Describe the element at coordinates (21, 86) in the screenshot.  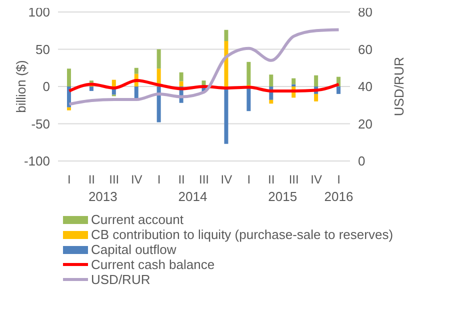
I see `y-axis-title: billion ($)` at that location.